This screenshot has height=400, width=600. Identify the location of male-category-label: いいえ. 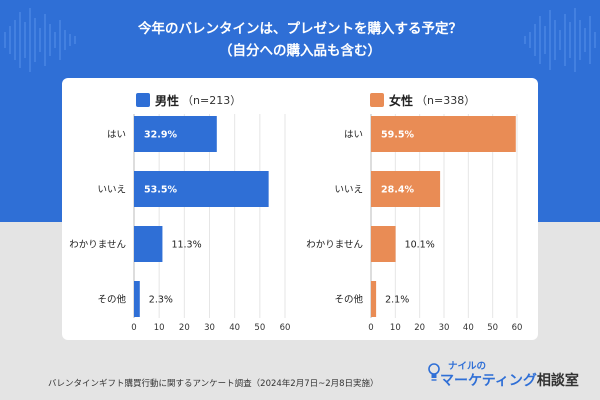
(111, 190).